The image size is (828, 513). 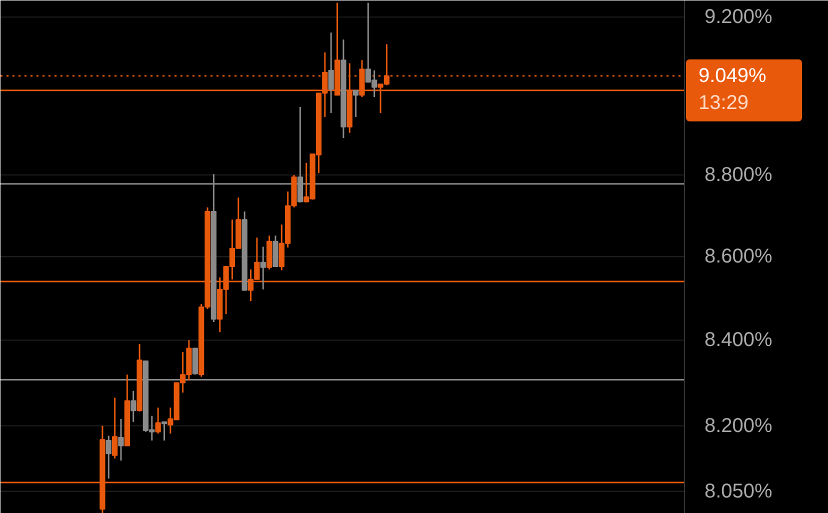 What do you see at coordinates (738, 425) in the screenshot?
I see `y-tick-label: 8.200%` at bounding box center [738, 425].